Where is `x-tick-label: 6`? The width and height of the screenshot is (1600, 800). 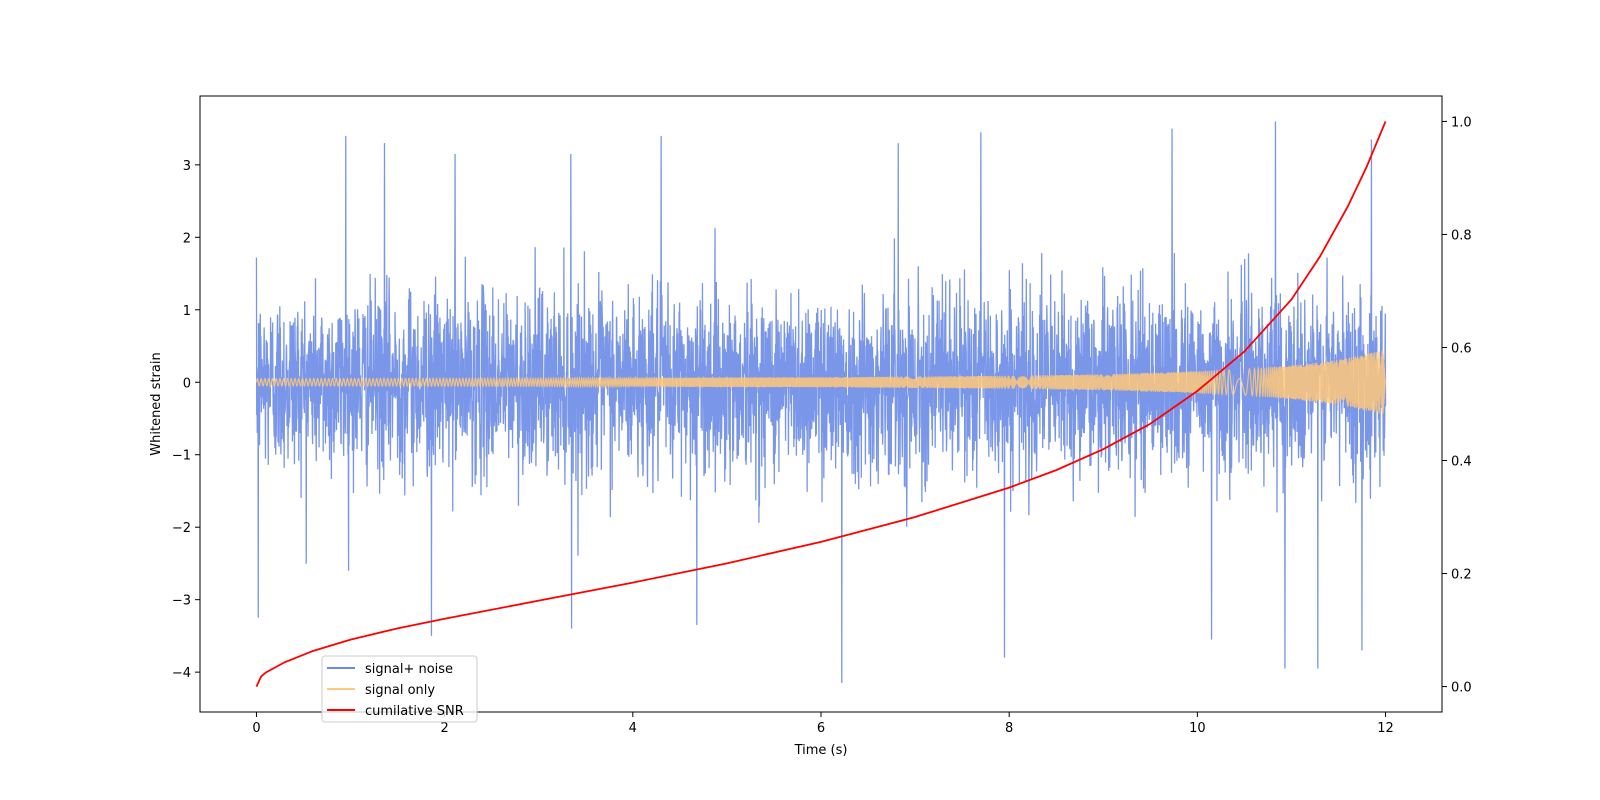
x-tick-label: 6 is located at coordinates (821, 728).